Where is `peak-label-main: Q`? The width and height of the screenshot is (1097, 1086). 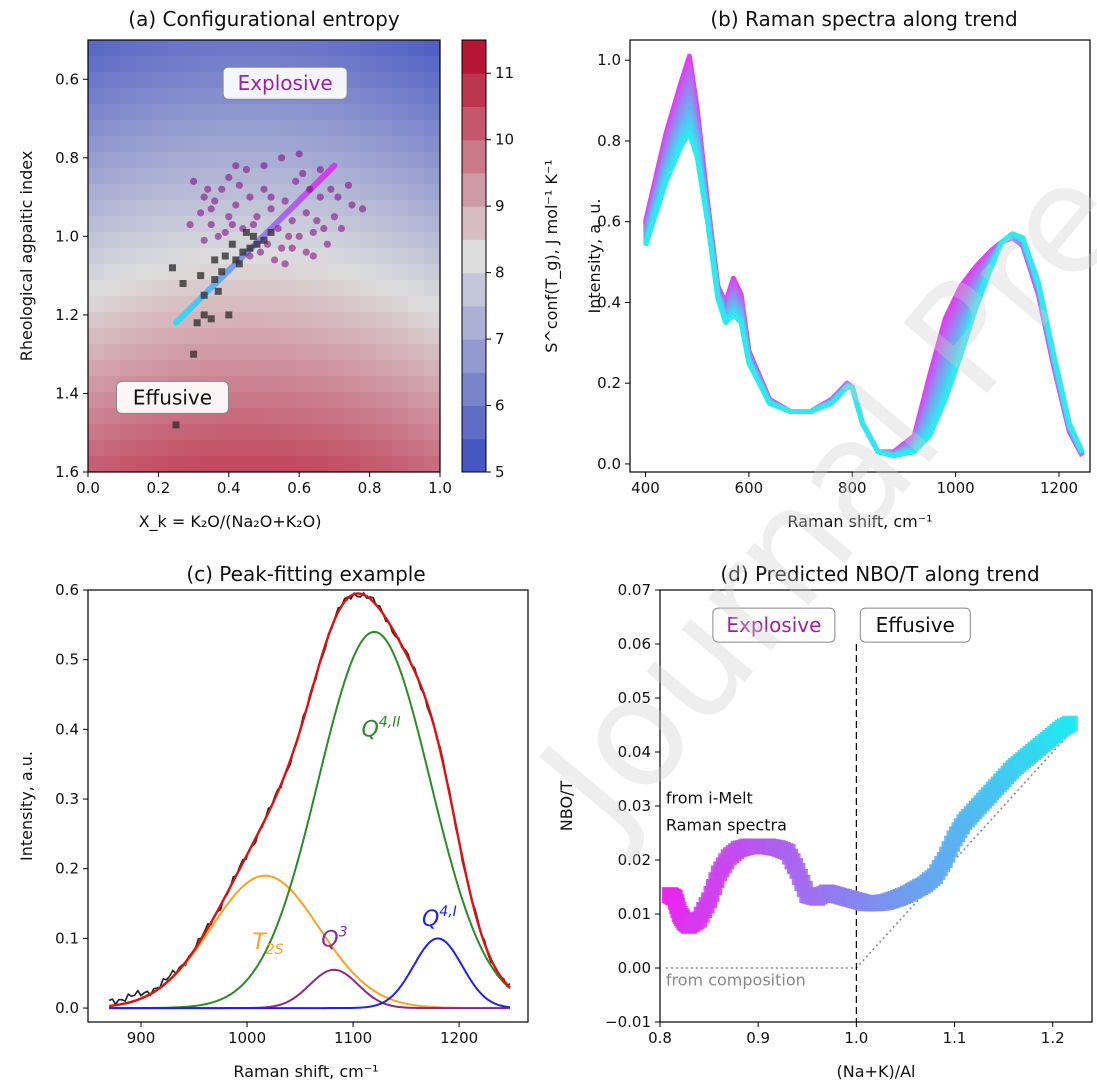 peak-label-main: Q is located at coordinates (370, 729).